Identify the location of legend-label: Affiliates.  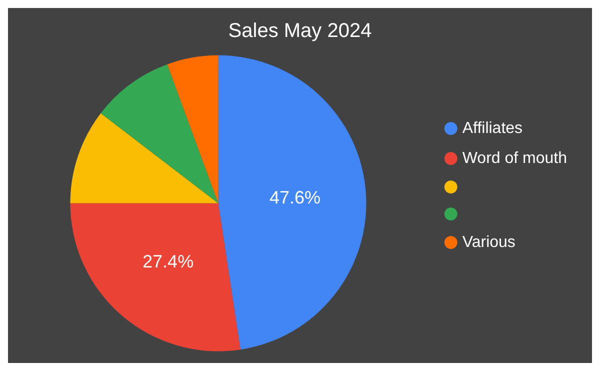
(492, 128).